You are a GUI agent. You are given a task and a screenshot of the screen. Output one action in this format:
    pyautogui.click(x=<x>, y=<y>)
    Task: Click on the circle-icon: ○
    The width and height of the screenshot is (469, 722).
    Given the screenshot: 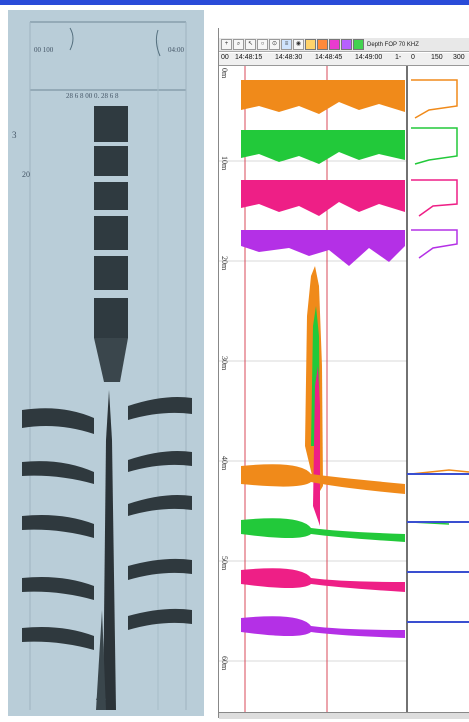 What is the action you would take?
    pyautogui.click(x=262, y=44)
    